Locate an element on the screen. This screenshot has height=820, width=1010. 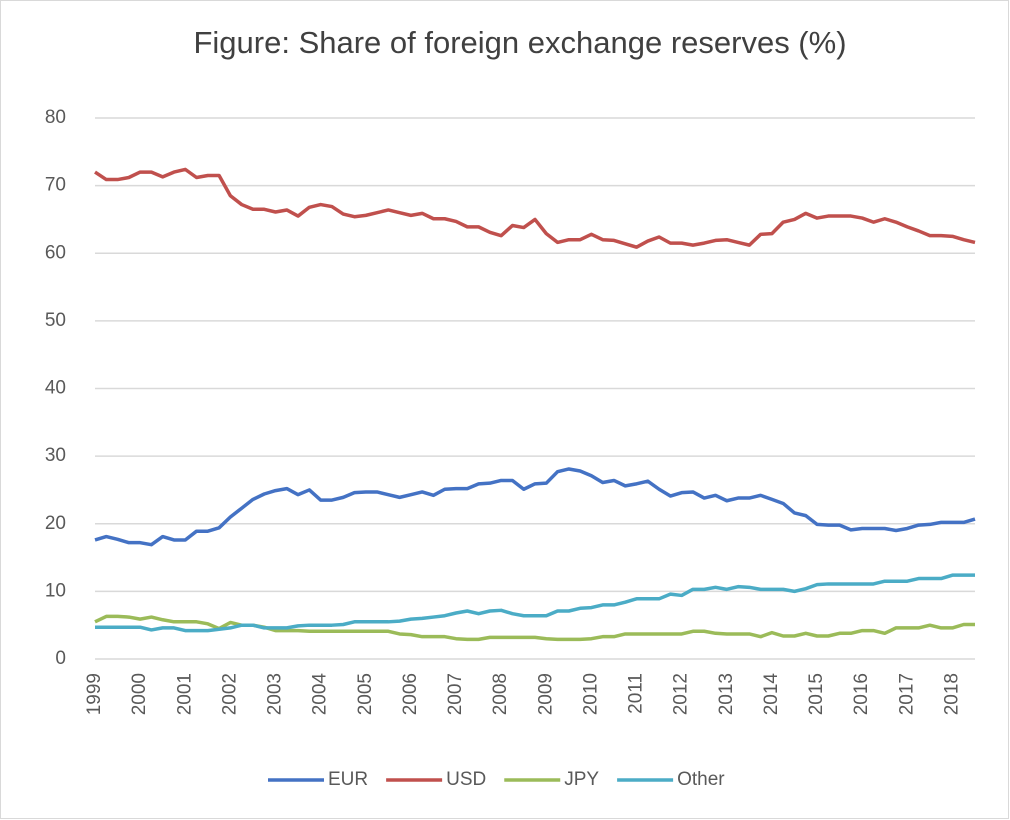
y-tick-label: 70 is located at coordinates (55, 185).